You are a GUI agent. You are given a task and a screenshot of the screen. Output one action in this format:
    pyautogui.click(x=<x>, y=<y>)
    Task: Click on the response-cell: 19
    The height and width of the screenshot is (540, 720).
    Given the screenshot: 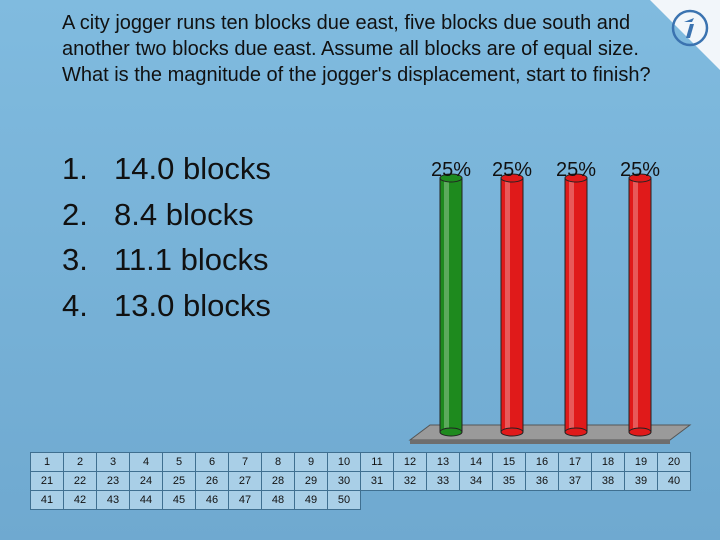 What is the action you would take?
    pyautogui.click(x=641, y=462)
    